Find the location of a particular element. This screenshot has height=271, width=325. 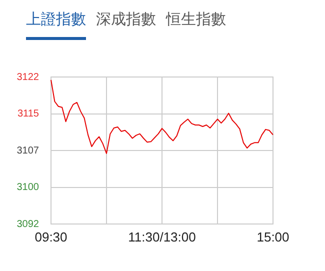

x-tick-label: 11:30/13:00 is located at coordinates (162, 236).